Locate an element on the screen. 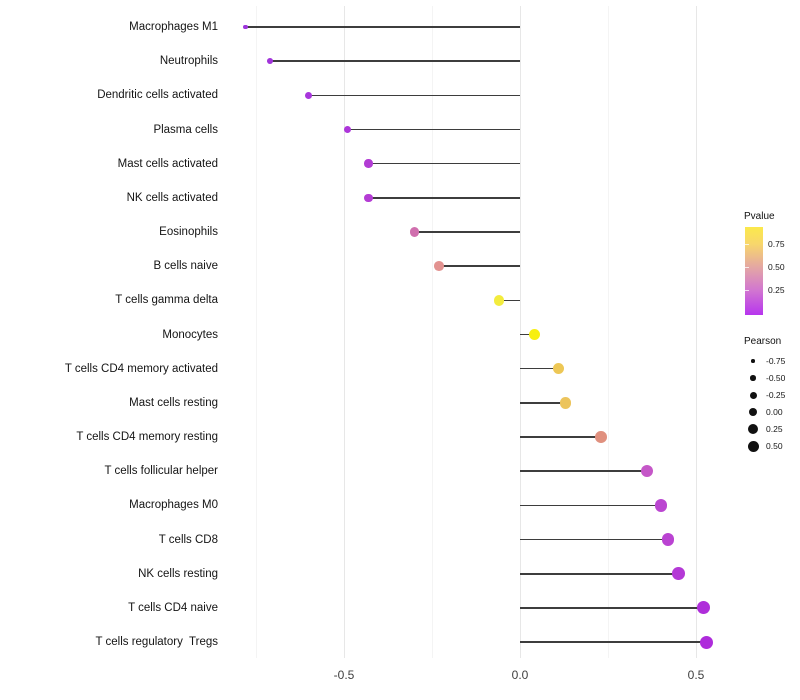 Image resolution: width=800 pixels, height=700 pixels. category-label: Macrophages M1 is located at coordinates (173, 27).